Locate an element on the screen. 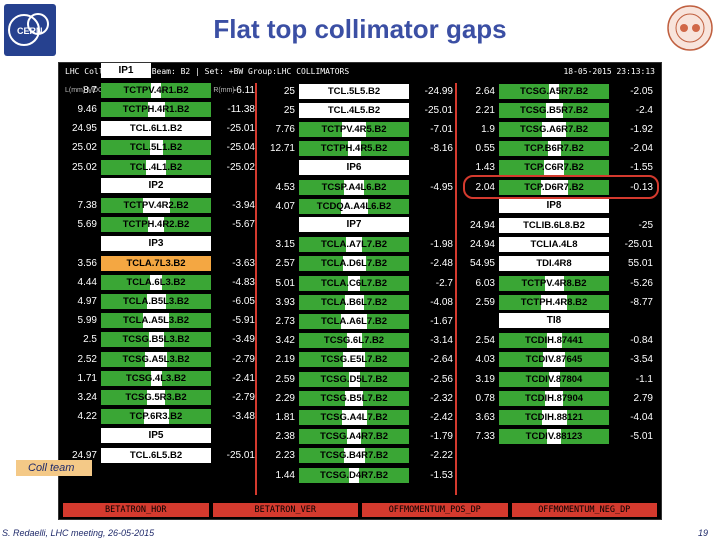  right-jaw-value: -4.95 is located at coordinates (441, 187).